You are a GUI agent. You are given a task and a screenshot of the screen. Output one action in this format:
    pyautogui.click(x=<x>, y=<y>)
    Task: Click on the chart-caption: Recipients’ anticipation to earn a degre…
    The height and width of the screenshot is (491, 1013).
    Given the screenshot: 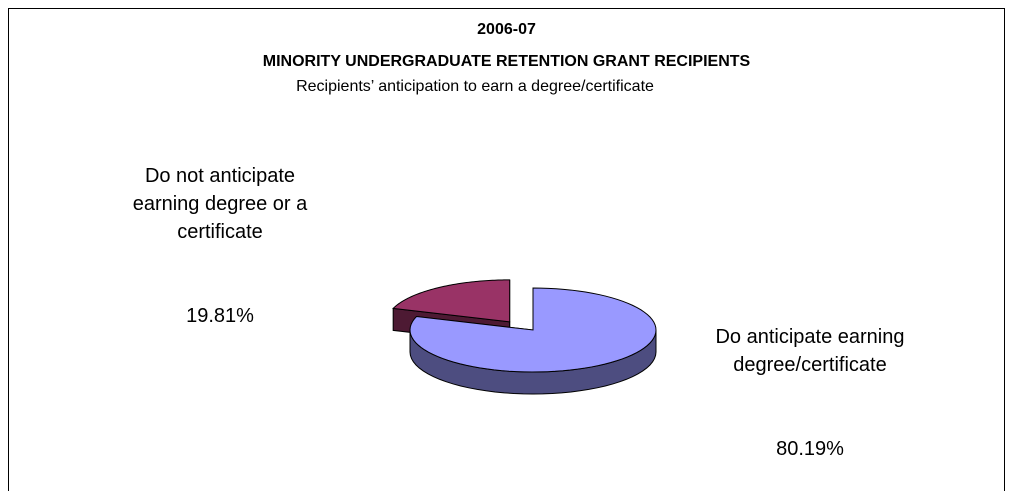 What is the action you would take?
    pyautogui.click(x=475, y=86)
    